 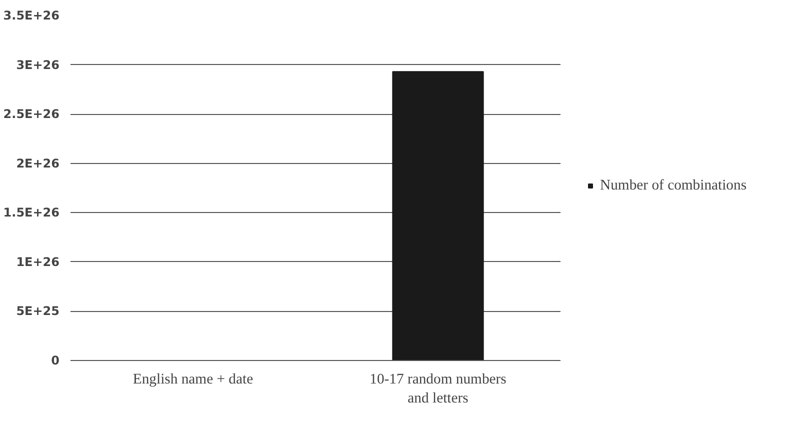 What do you see at coordinates (193, 380) in the screenshot?
I see `x-tick-label: English name + date` at bounding box center [193, 380].